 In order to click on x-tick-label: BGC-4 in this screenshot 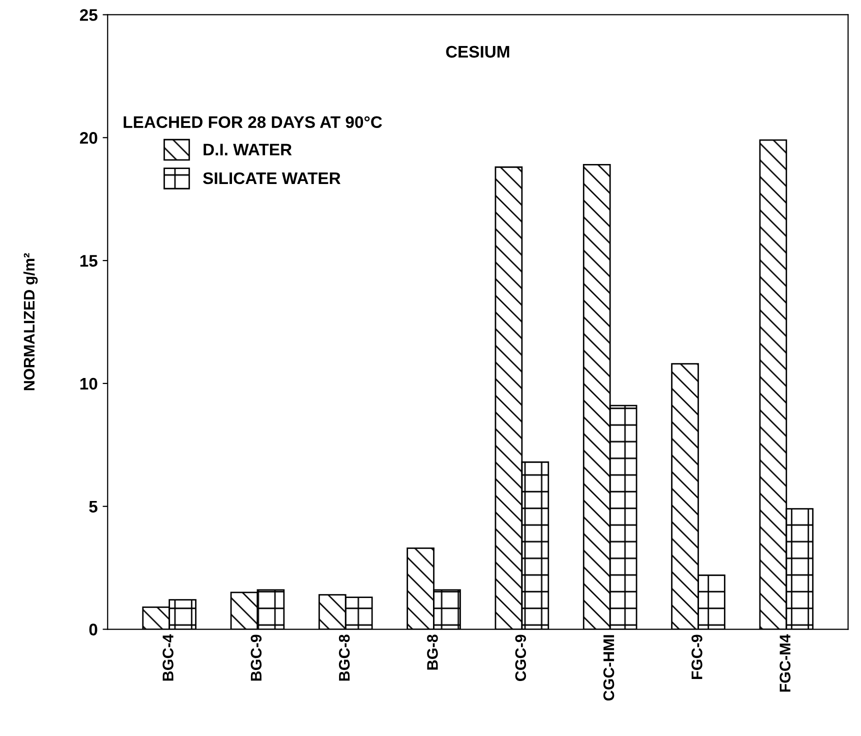, I will do `click(168, 657)`.